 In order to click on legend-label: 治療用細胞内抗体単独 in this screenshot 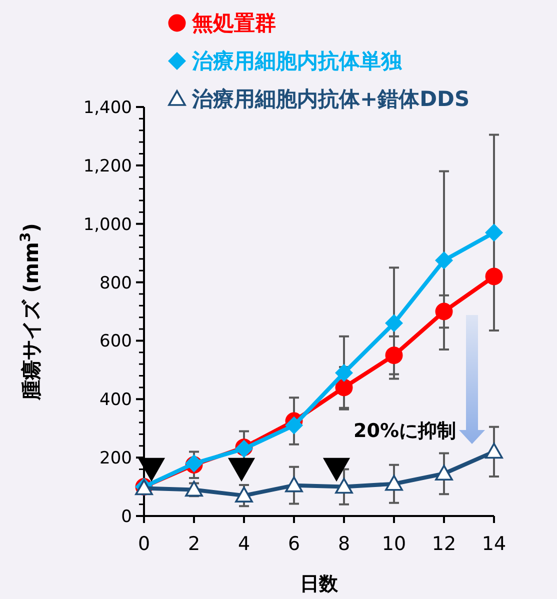, I will do `click(297, 61)`.